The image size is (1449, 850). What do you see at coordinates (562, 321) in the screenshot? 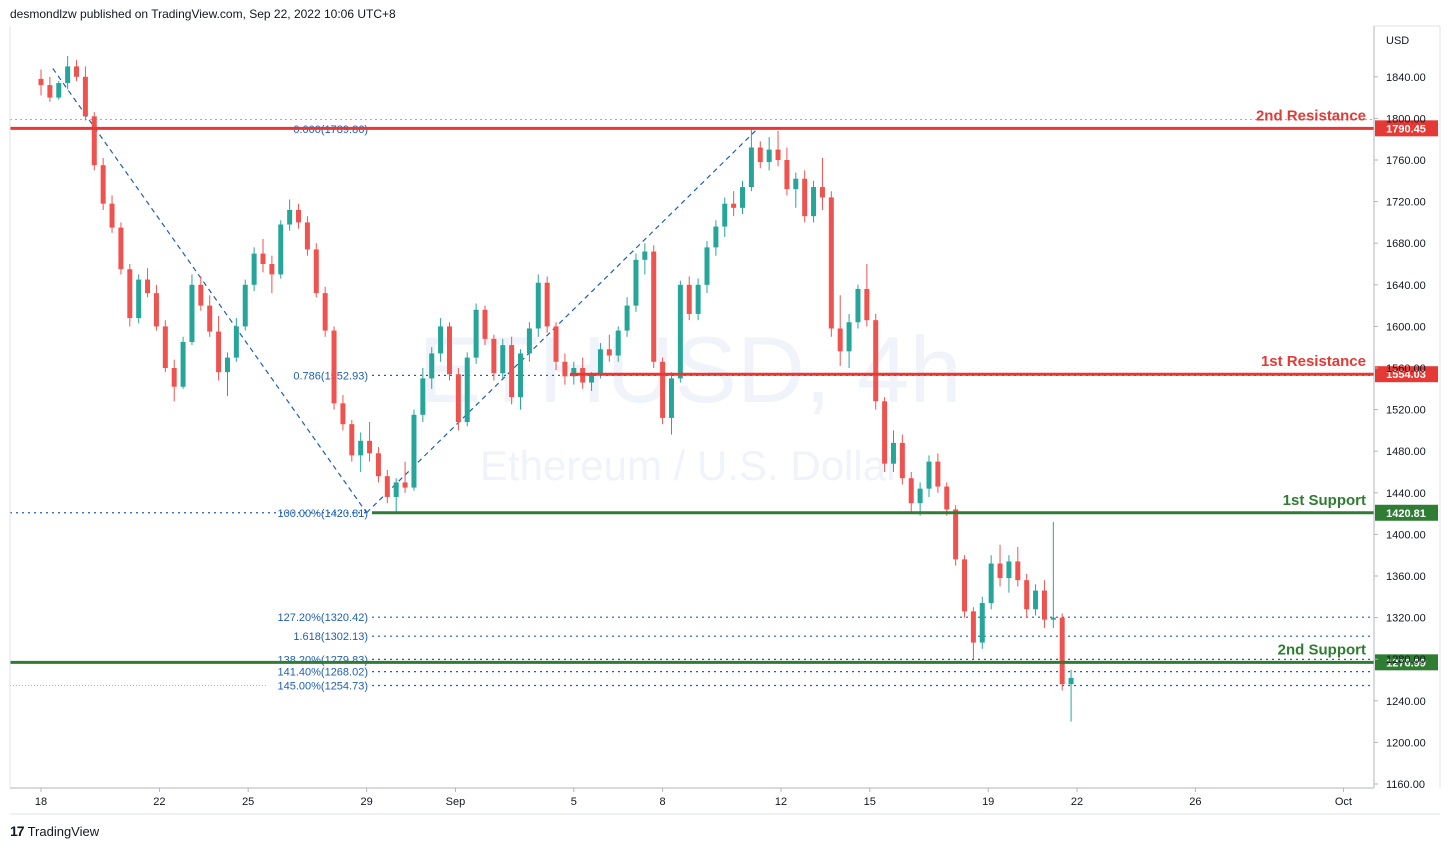
I see `fib-swing-line` at bounding box center [562, 321].